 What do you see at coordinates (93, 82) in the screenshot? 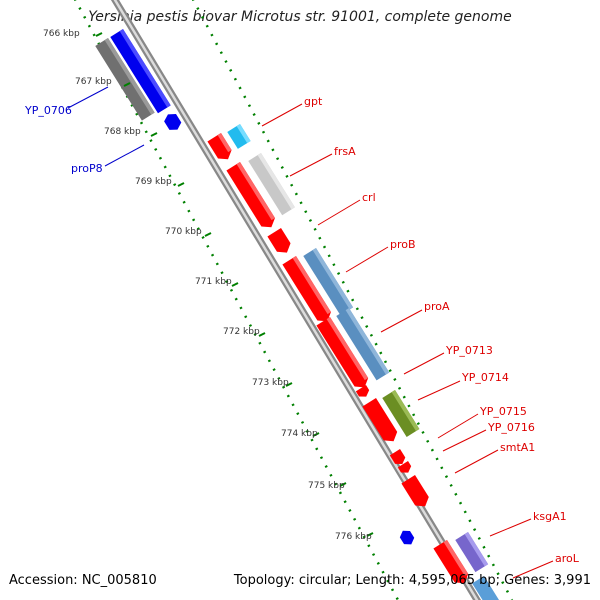
I see `scale-label: 767 kbp` at bounding box center [93, 82].